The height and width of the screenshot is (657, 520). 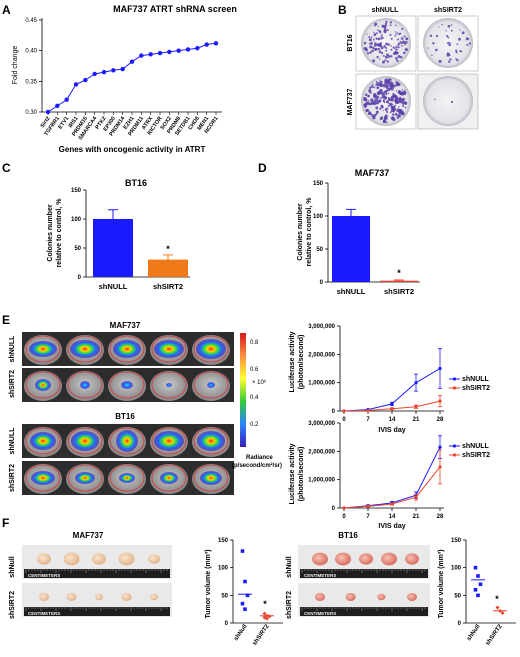 I want to click on ytick-label: 2,000,000, so click(x=321, y=355).